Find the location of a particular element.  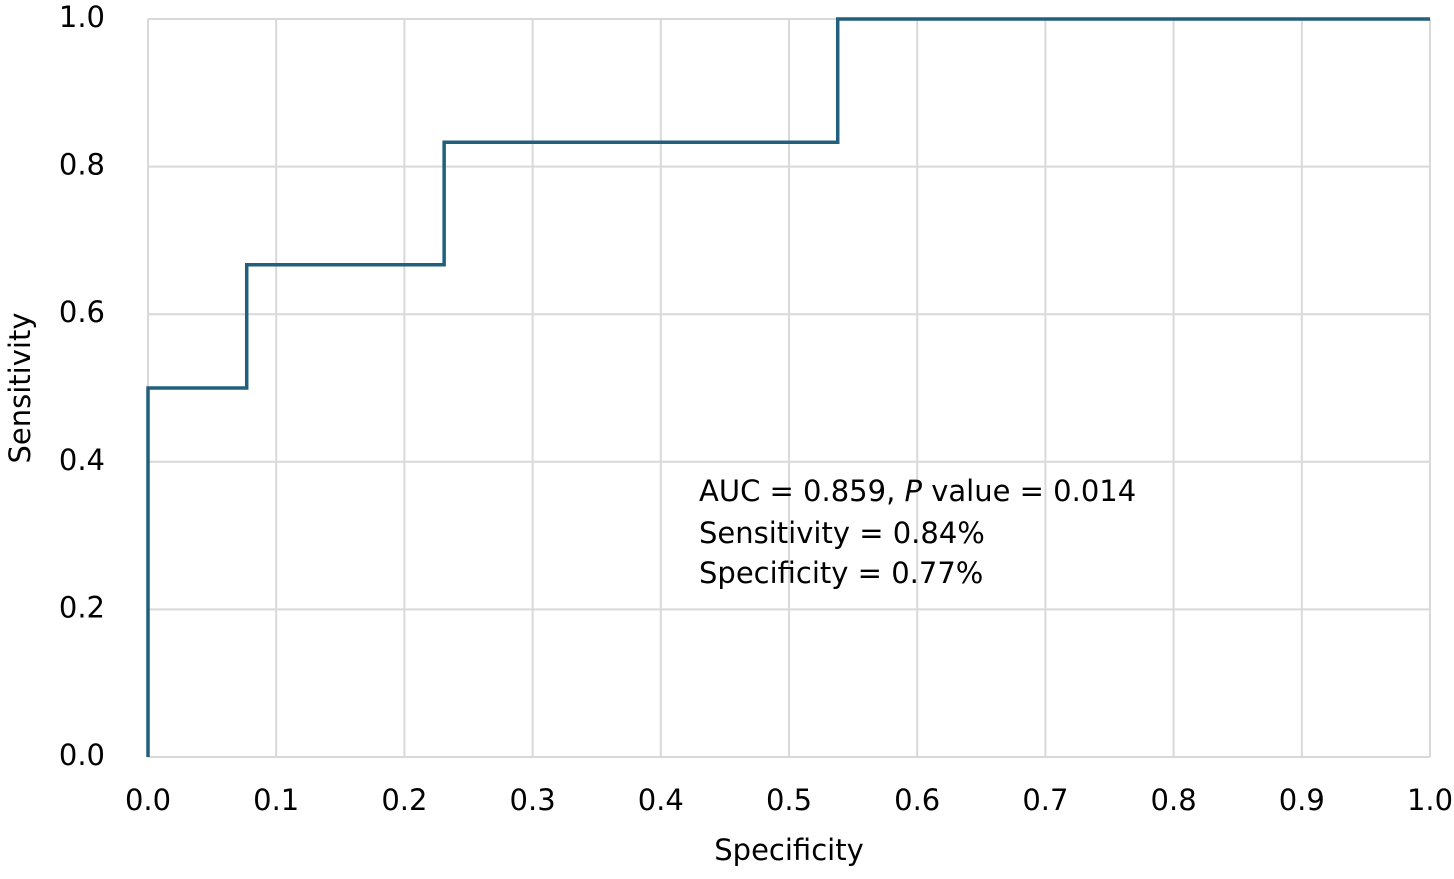

x-tick-label: 0.8 is located at coordinates (1174, 800).